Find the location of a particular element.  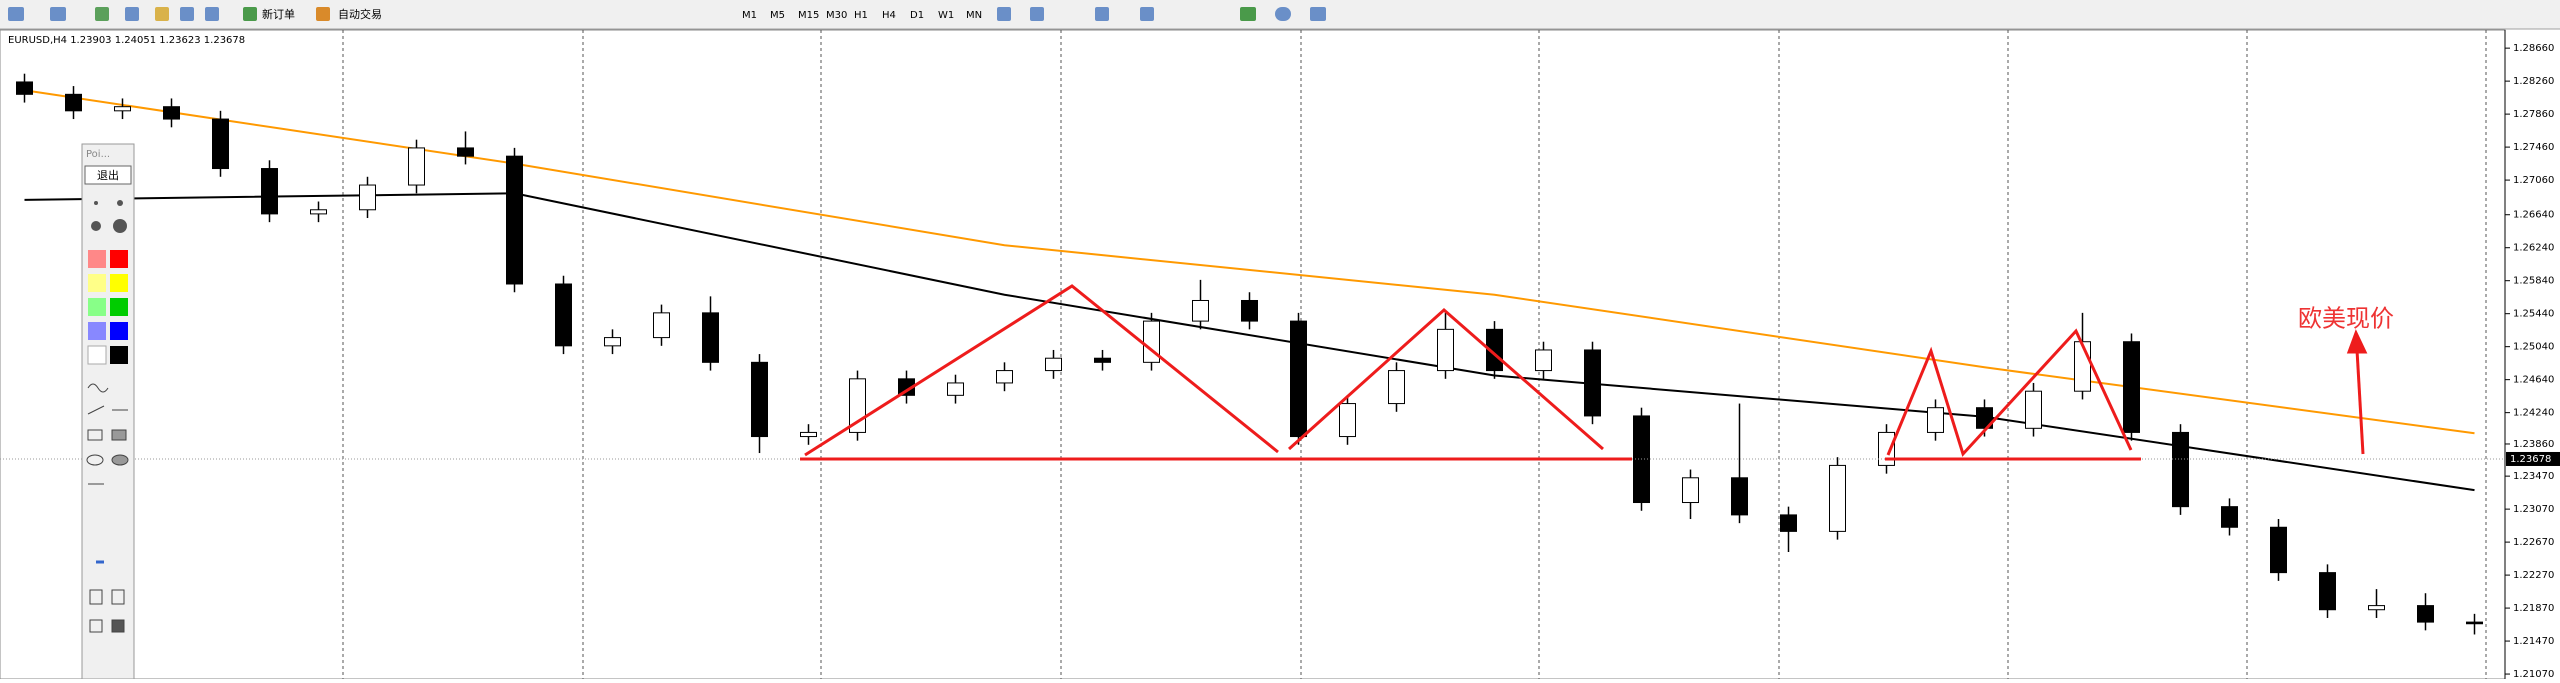

y-tick-label: 1.25040 is located at coordinates (2533, 347).